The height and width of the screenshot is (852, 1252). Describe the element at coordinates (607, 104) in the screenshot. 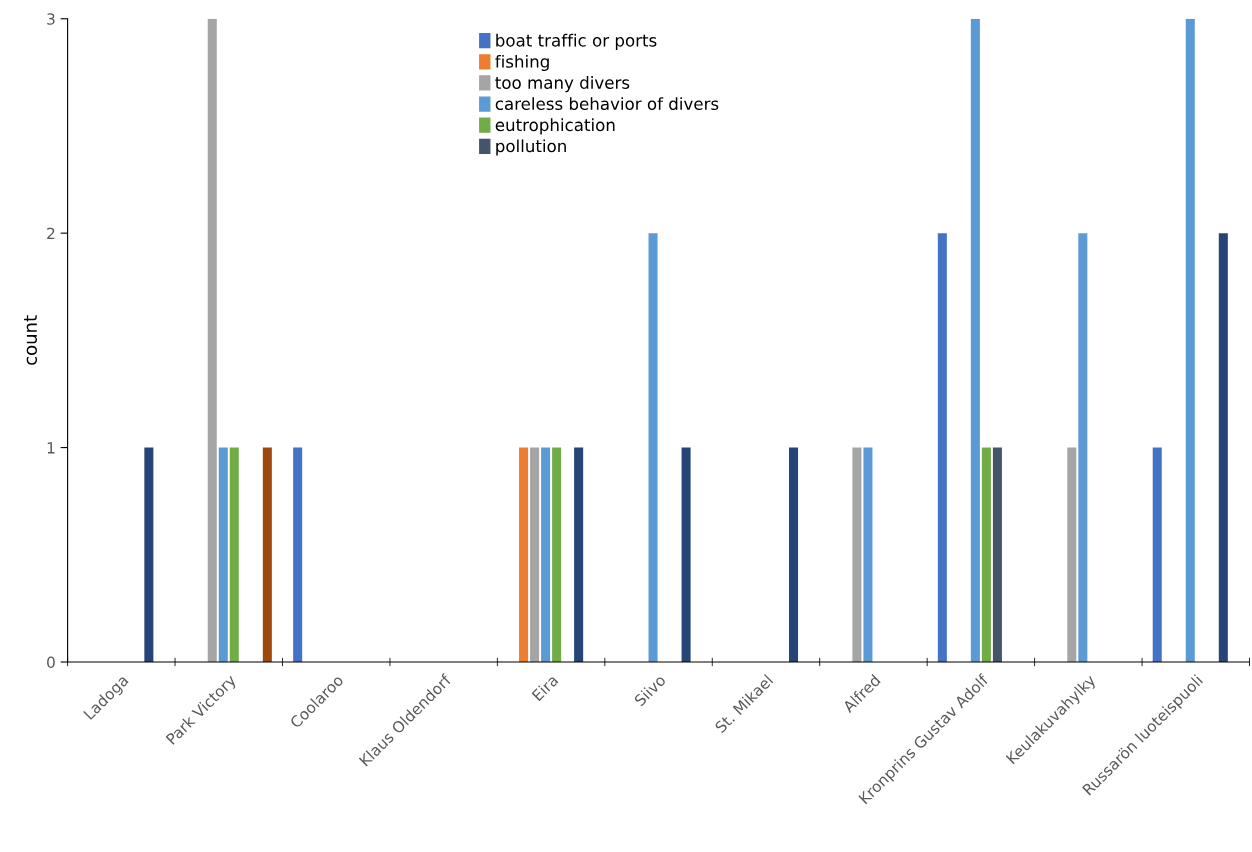

I see `legend-label: careless behavior of divers` at that location.